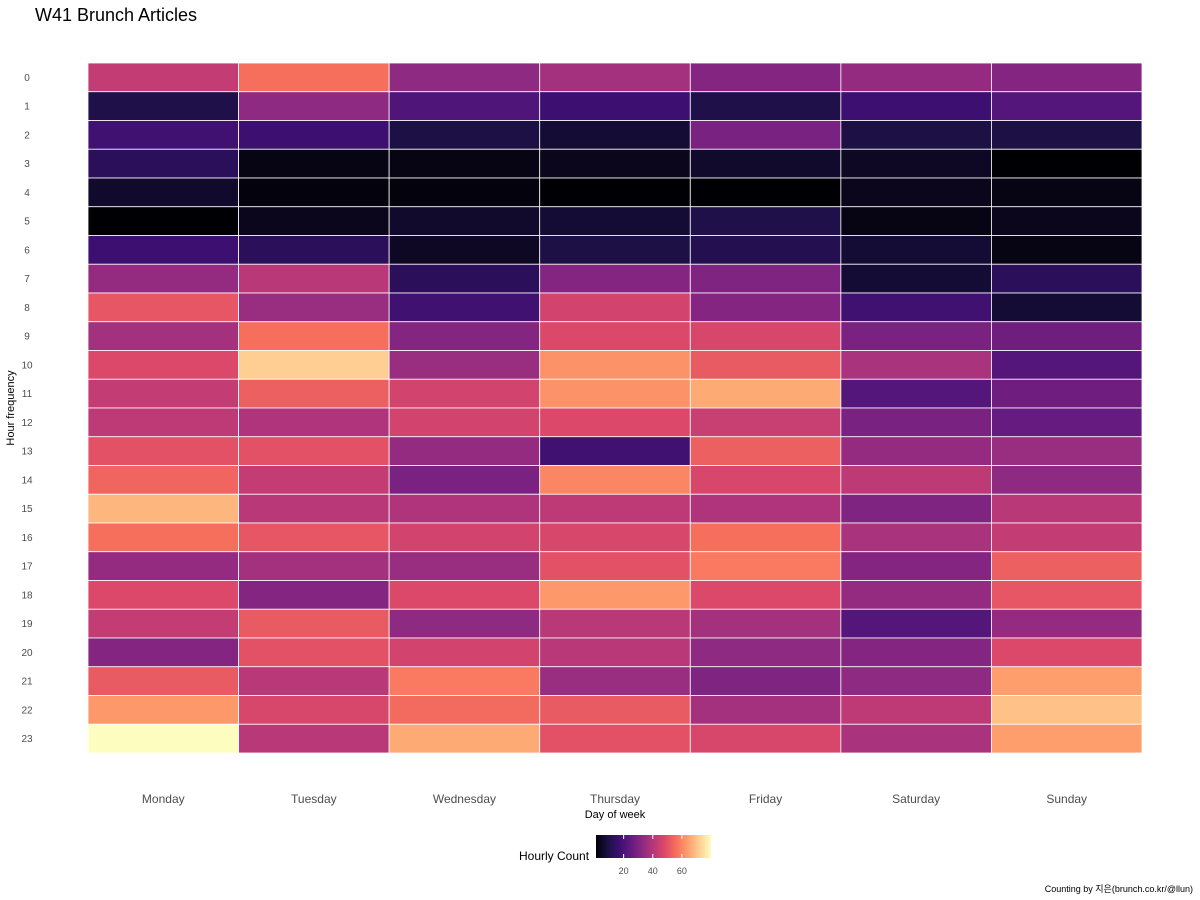  Describe the element at coordinates (27, 624) in the screenshot. I see `y-tick-label: 19` at that location.